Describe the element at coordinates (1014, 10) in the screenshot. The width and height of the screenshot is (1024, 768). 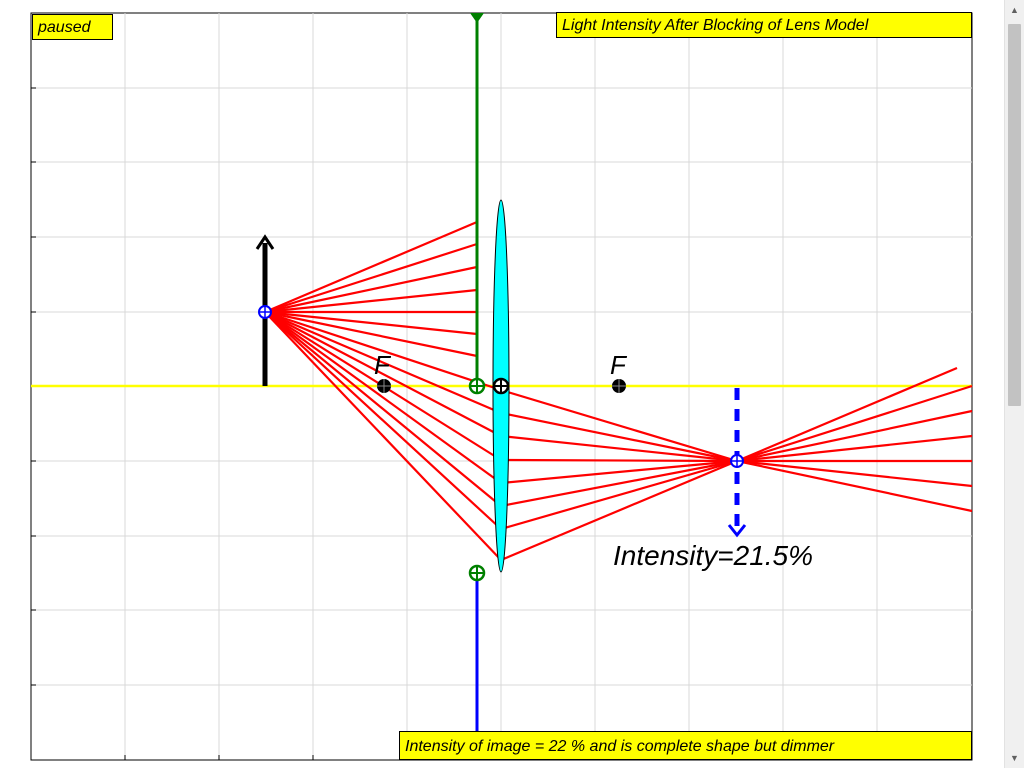
I see `scroll-up-icon: ▲` at that location.